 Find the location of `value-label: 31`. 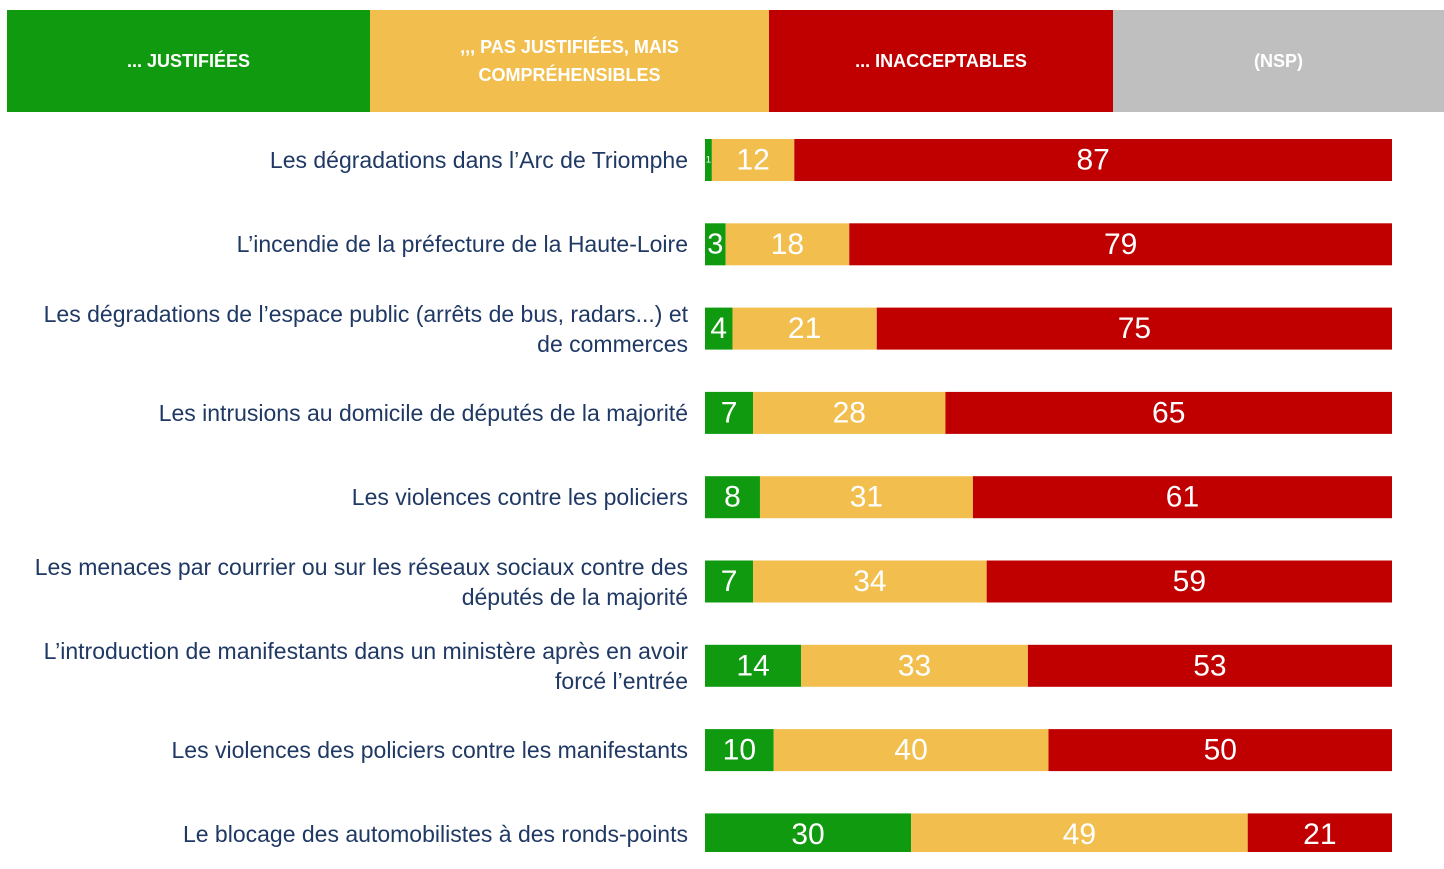

value-label: 31 is located at coordinates (866, 497).